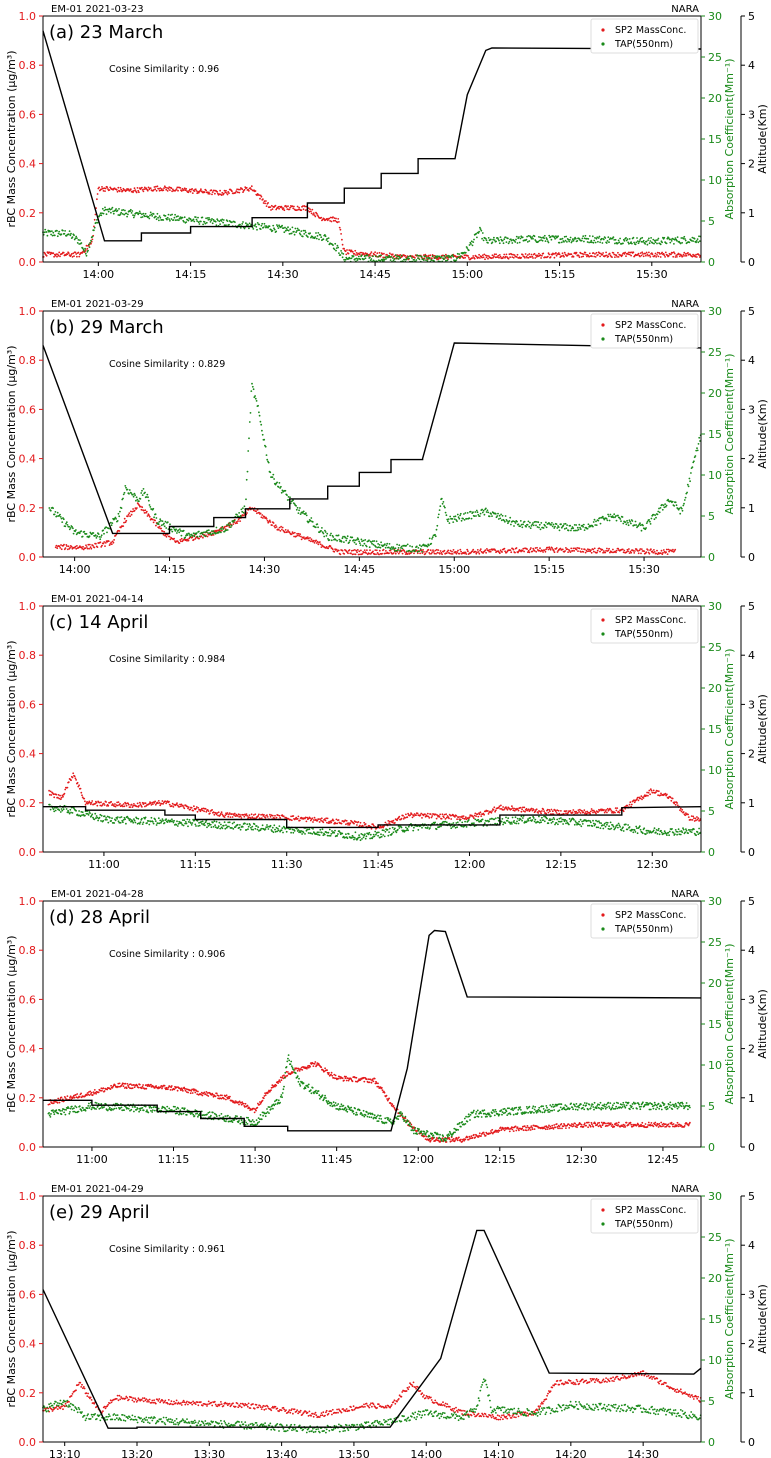 The image size is (771, 1458). I want to click on panel-header: EM-01 2021-04-14, so click(97, 599).